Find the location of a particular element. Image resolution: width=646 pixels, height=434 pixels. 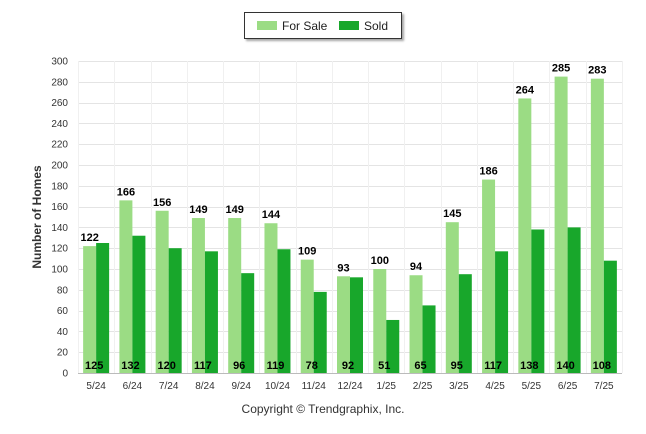

legend-label-for-sale: For Sale is located at coordinates (305, 26).